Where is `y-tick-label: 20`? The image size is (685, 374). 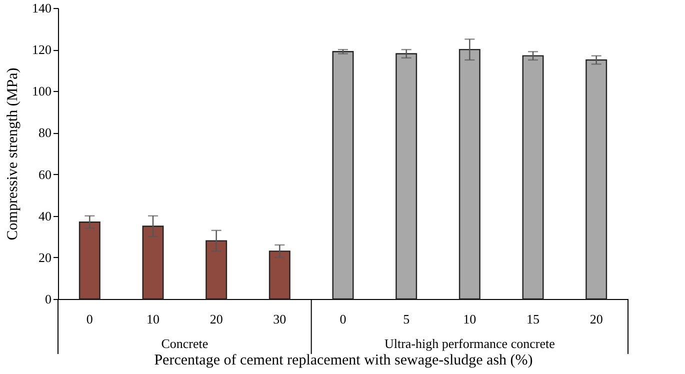
y-tick-label: 20 is located at coordinates (45, 257).